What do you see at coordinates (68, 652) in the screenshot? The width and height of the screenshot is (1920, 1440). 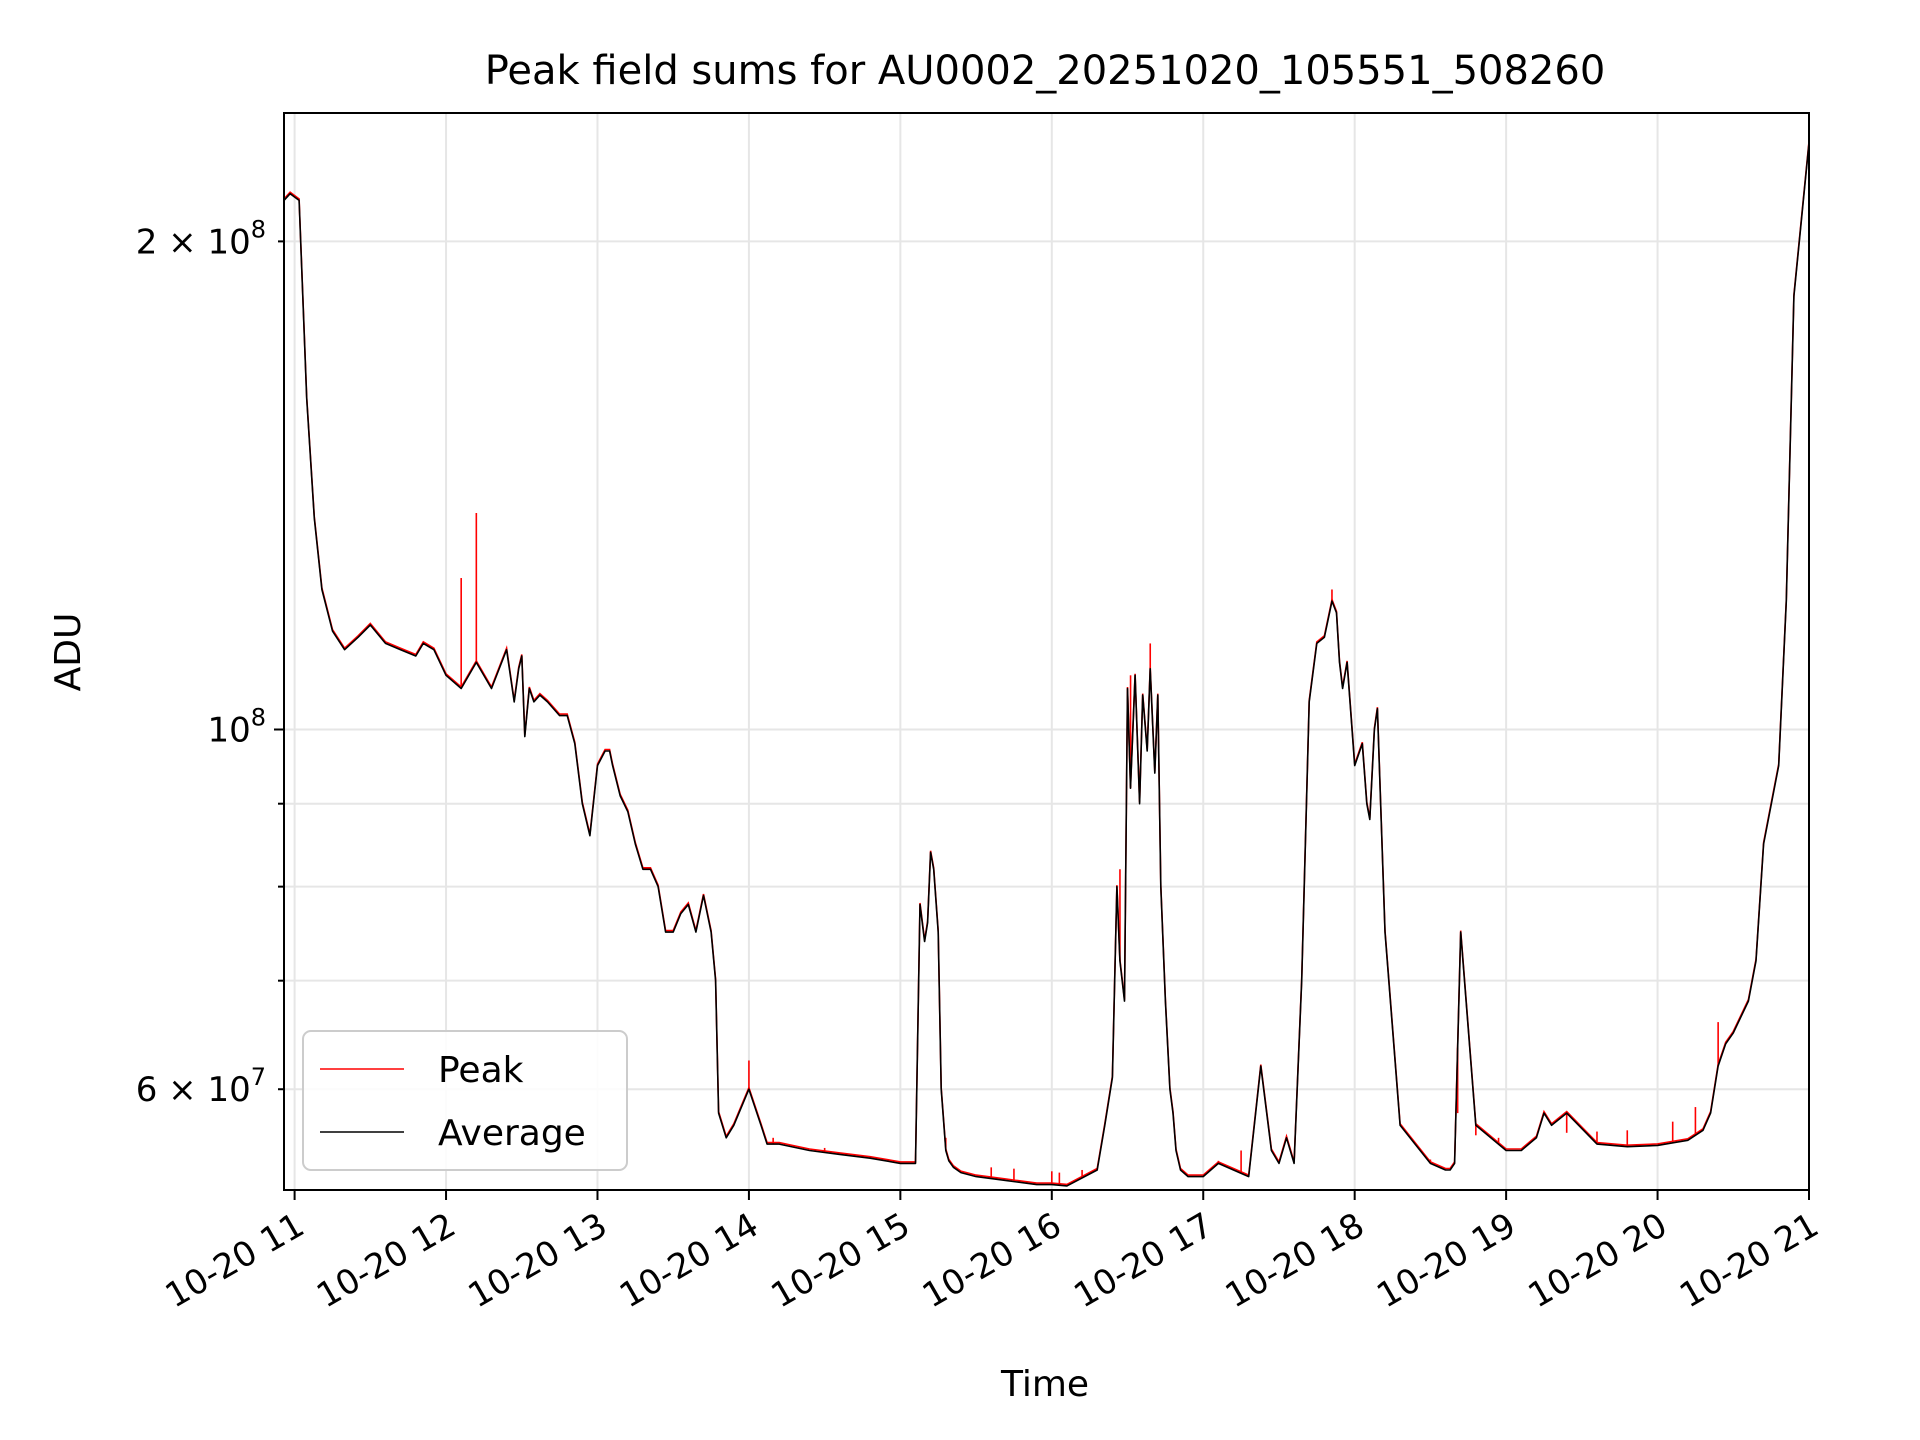 I see `y-axis-label: ADU` at bounding box center [68, 652].